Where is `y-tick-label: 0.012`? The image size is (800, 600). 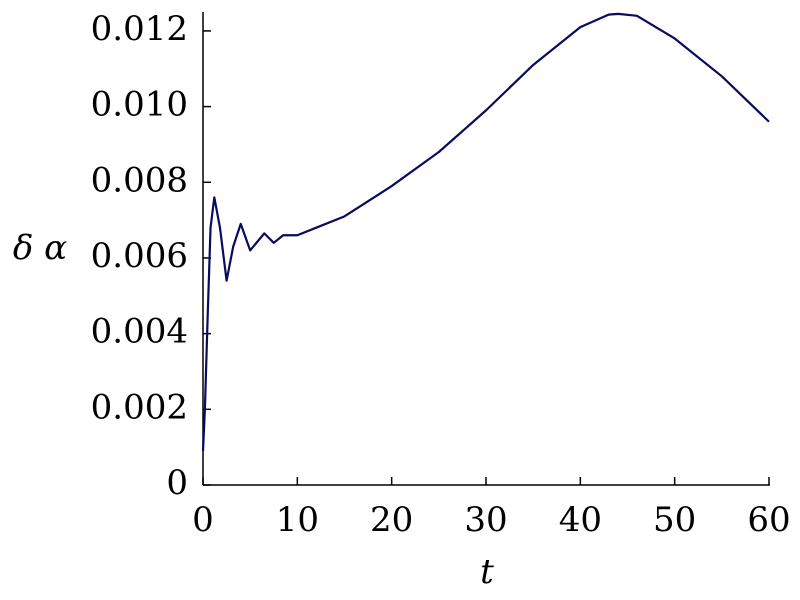
y-tick-label: 0.012 is located at coordinates (139, 29).